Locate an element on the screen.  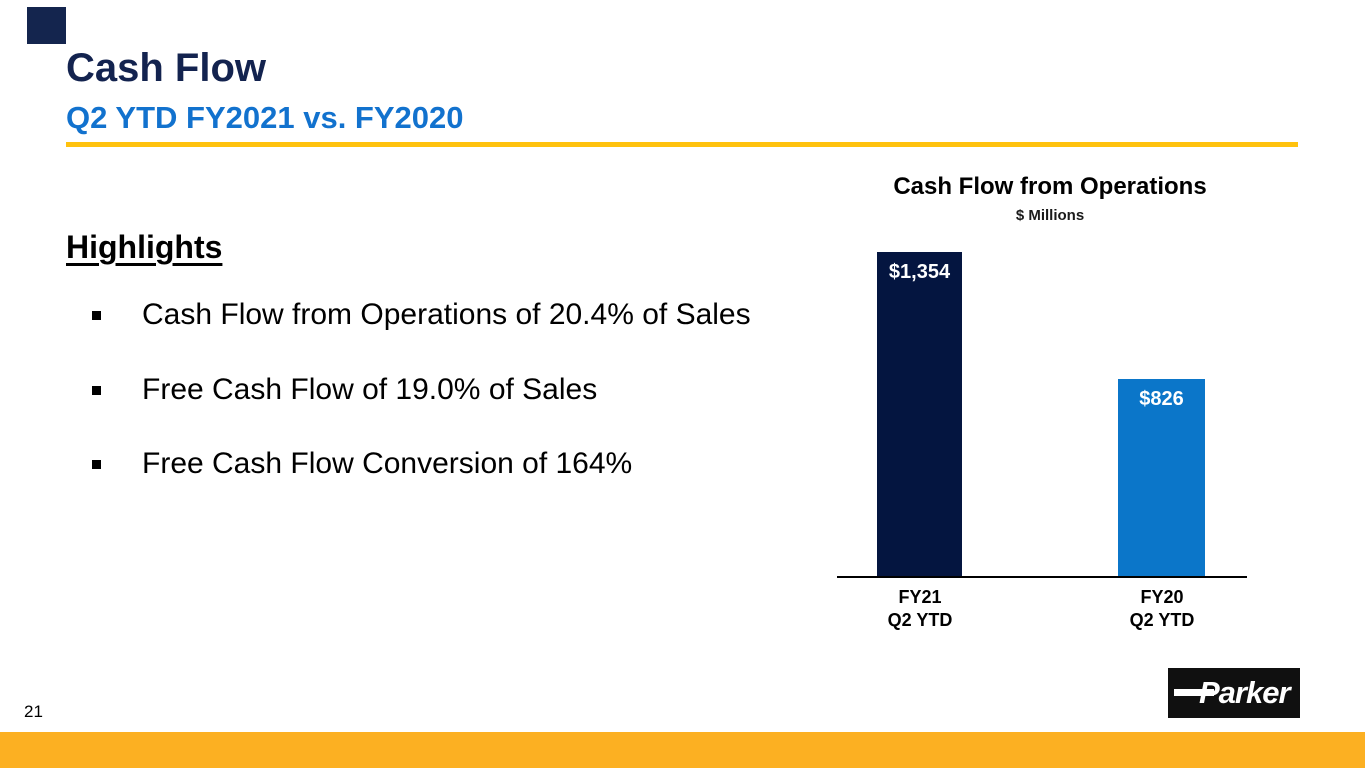
chart-units-label: $ Millions is located at coordinates (1050, 215).